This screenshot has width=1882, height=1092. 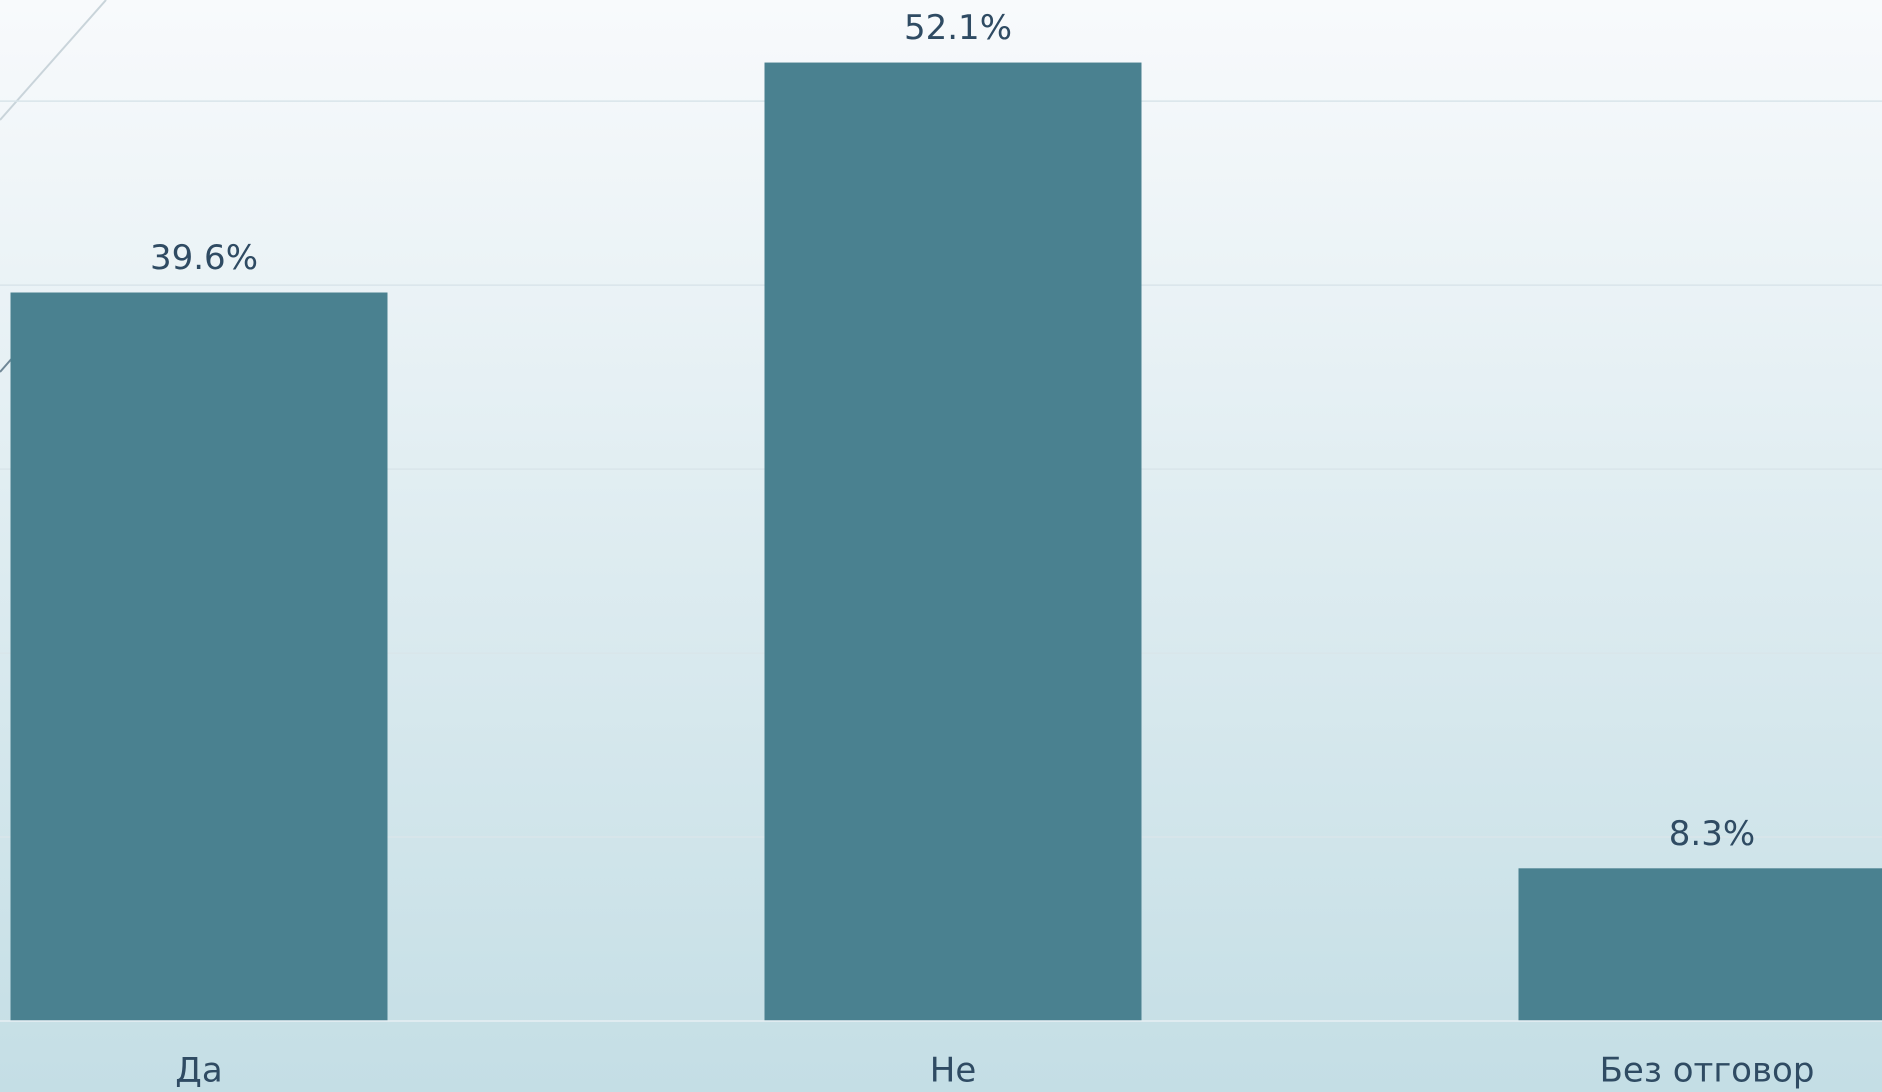 I want to click on x-tick-label: Без отговор, so click(x=1707, y=1071).